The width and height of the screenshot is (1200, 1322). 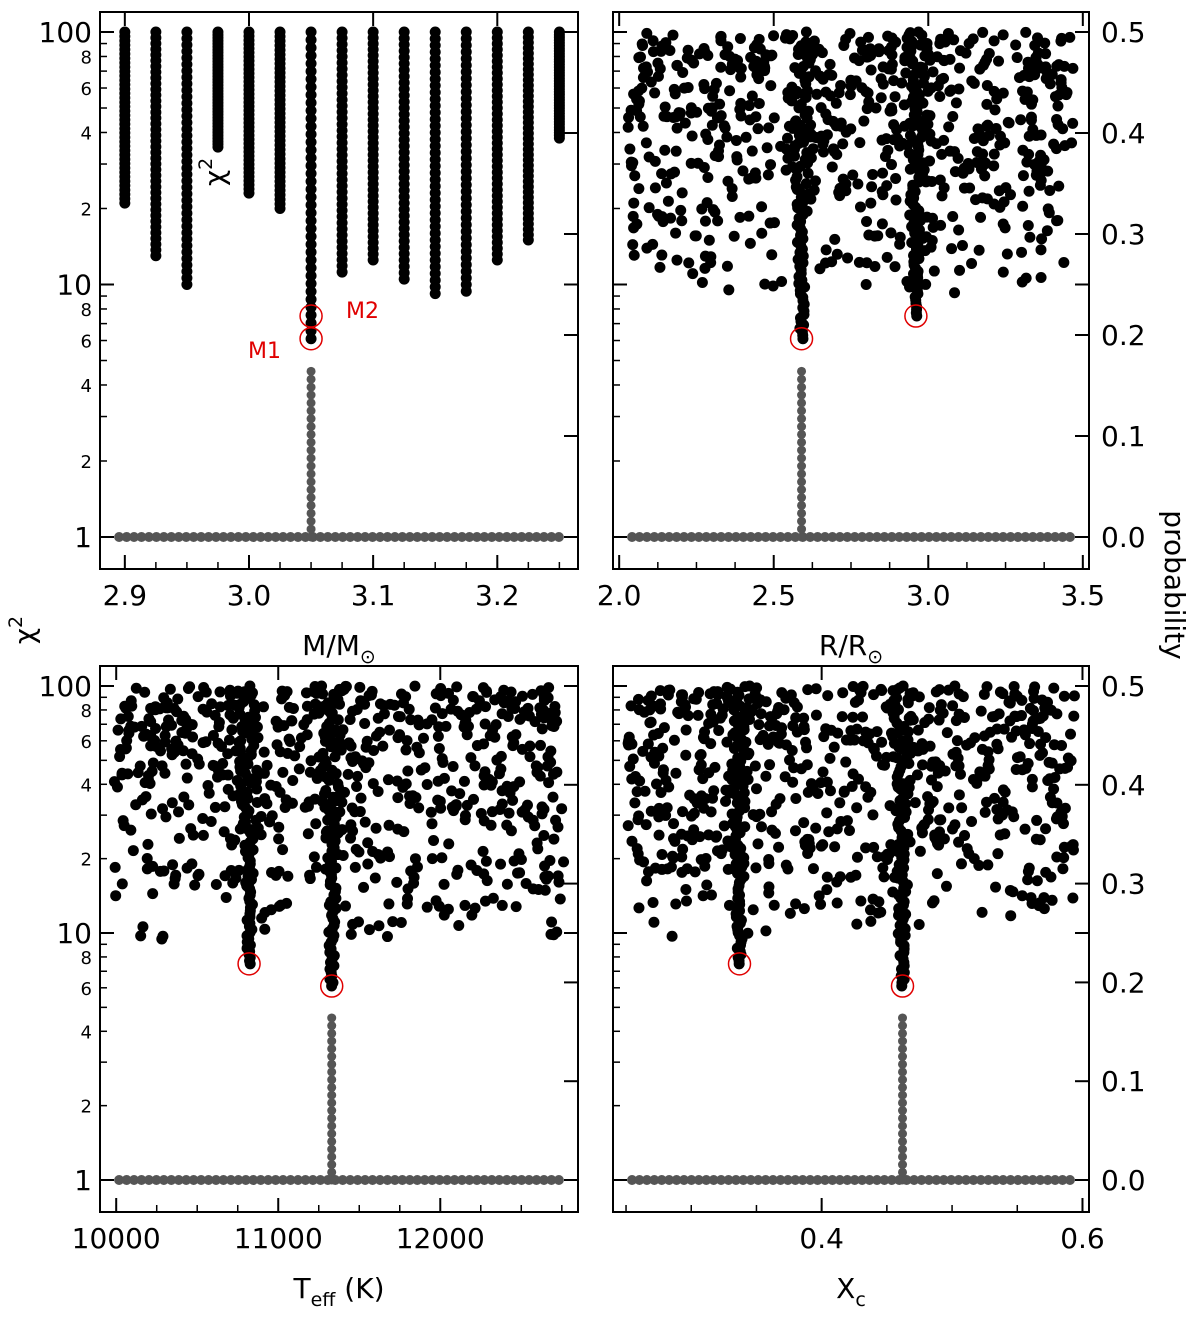 What do you see at coordinates (851, 648) in the screenshot?
I see `x-axis-label: R/R⊙` at bounding box center [851, 648].